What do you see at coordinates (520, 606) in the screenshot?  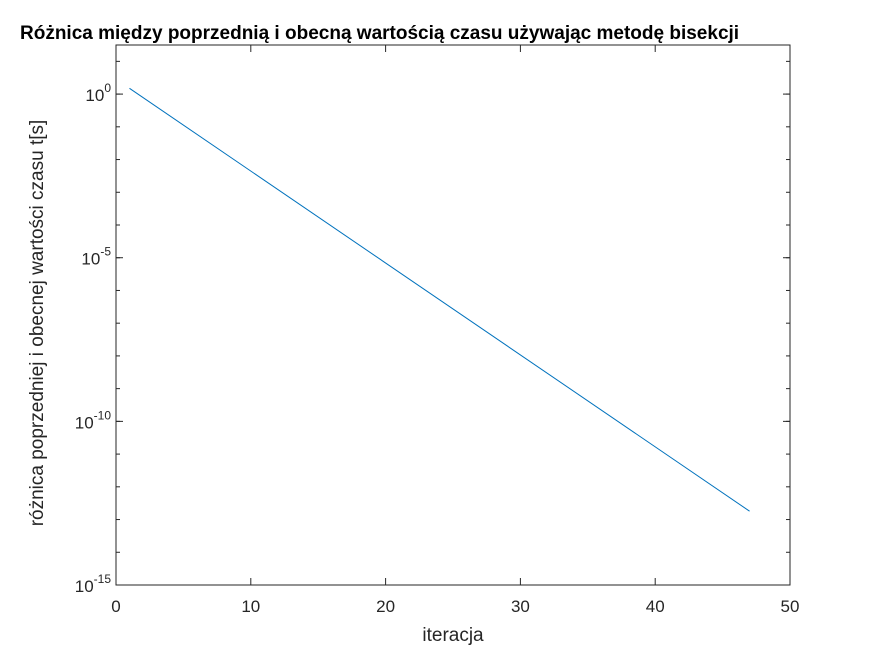 I see `x-tick-label: 30` at bounding box center [520, 606].